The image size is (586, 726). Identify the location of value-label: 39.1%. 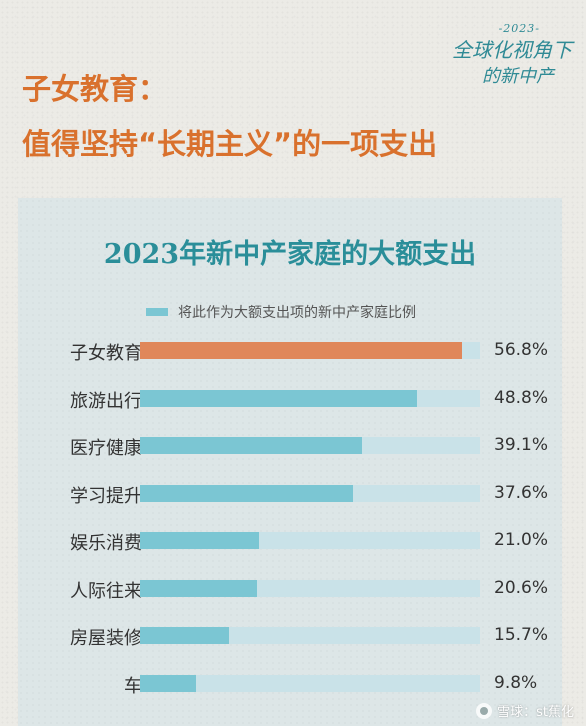
(521, 445).